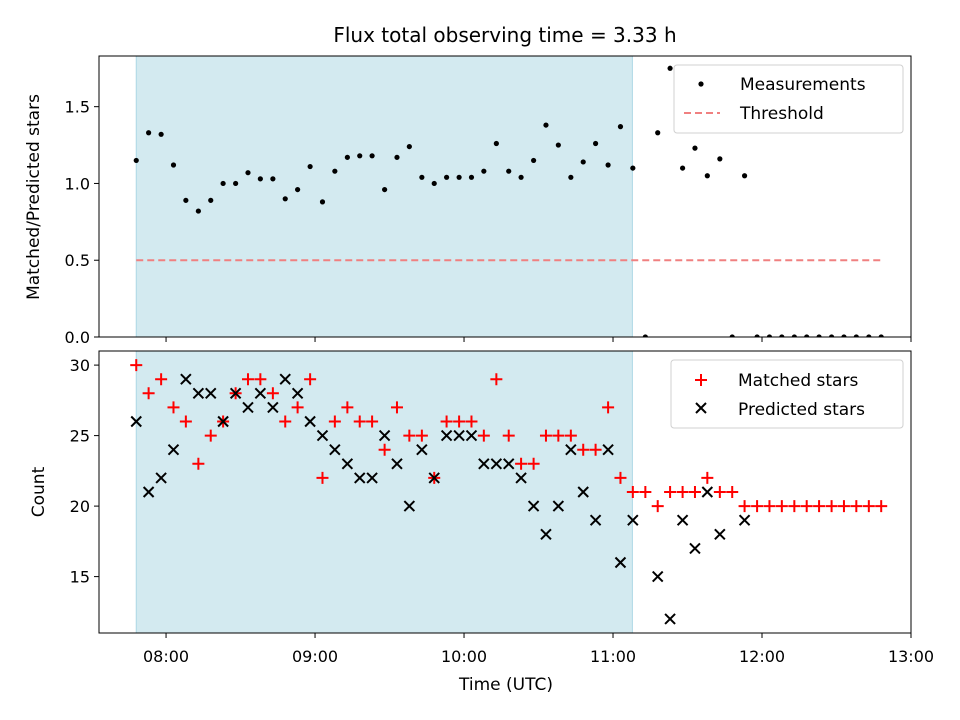 This screenshot has height=720, width=960. I want to click on legend-measurements-marker, so click(701, 84).